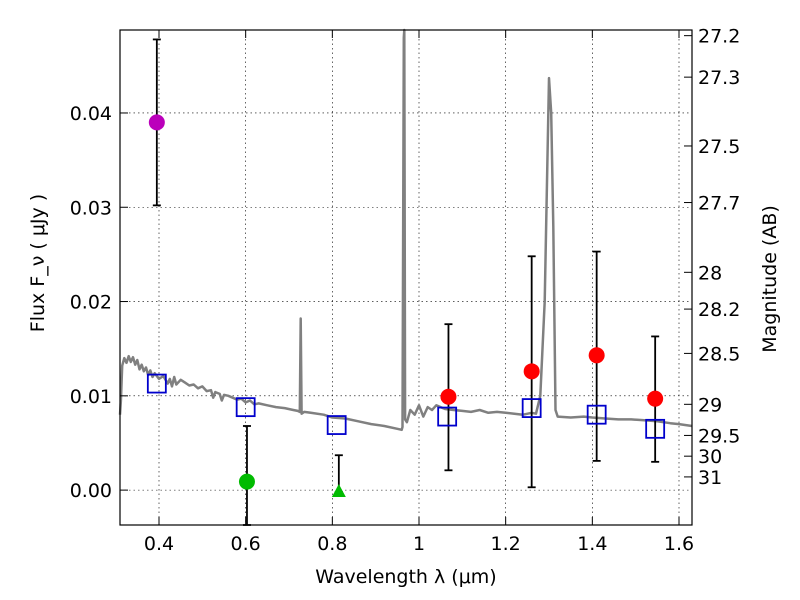  What do you see at coordinates (719, 310) in the screenshot?
I see `right-tick-label: 28.2` at bounding box center [719, 310].